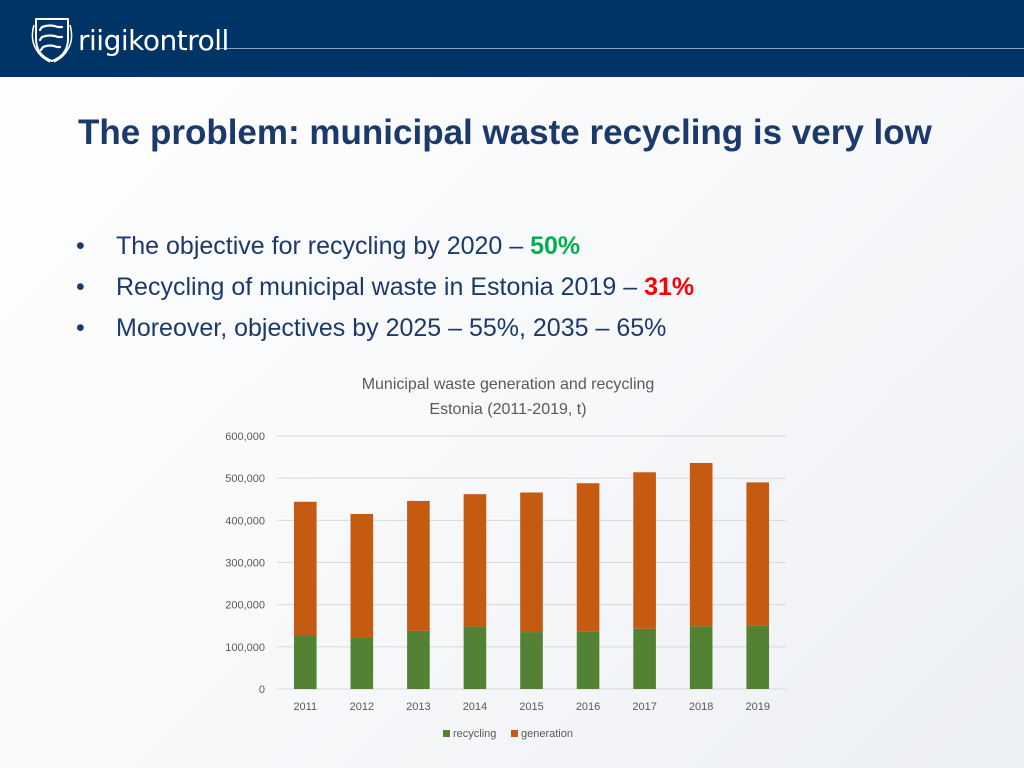  What do you see at coordinates (475, 707) in the screenshot?
I see `x-tick-label: 2014` at bounding box center [475, 707].